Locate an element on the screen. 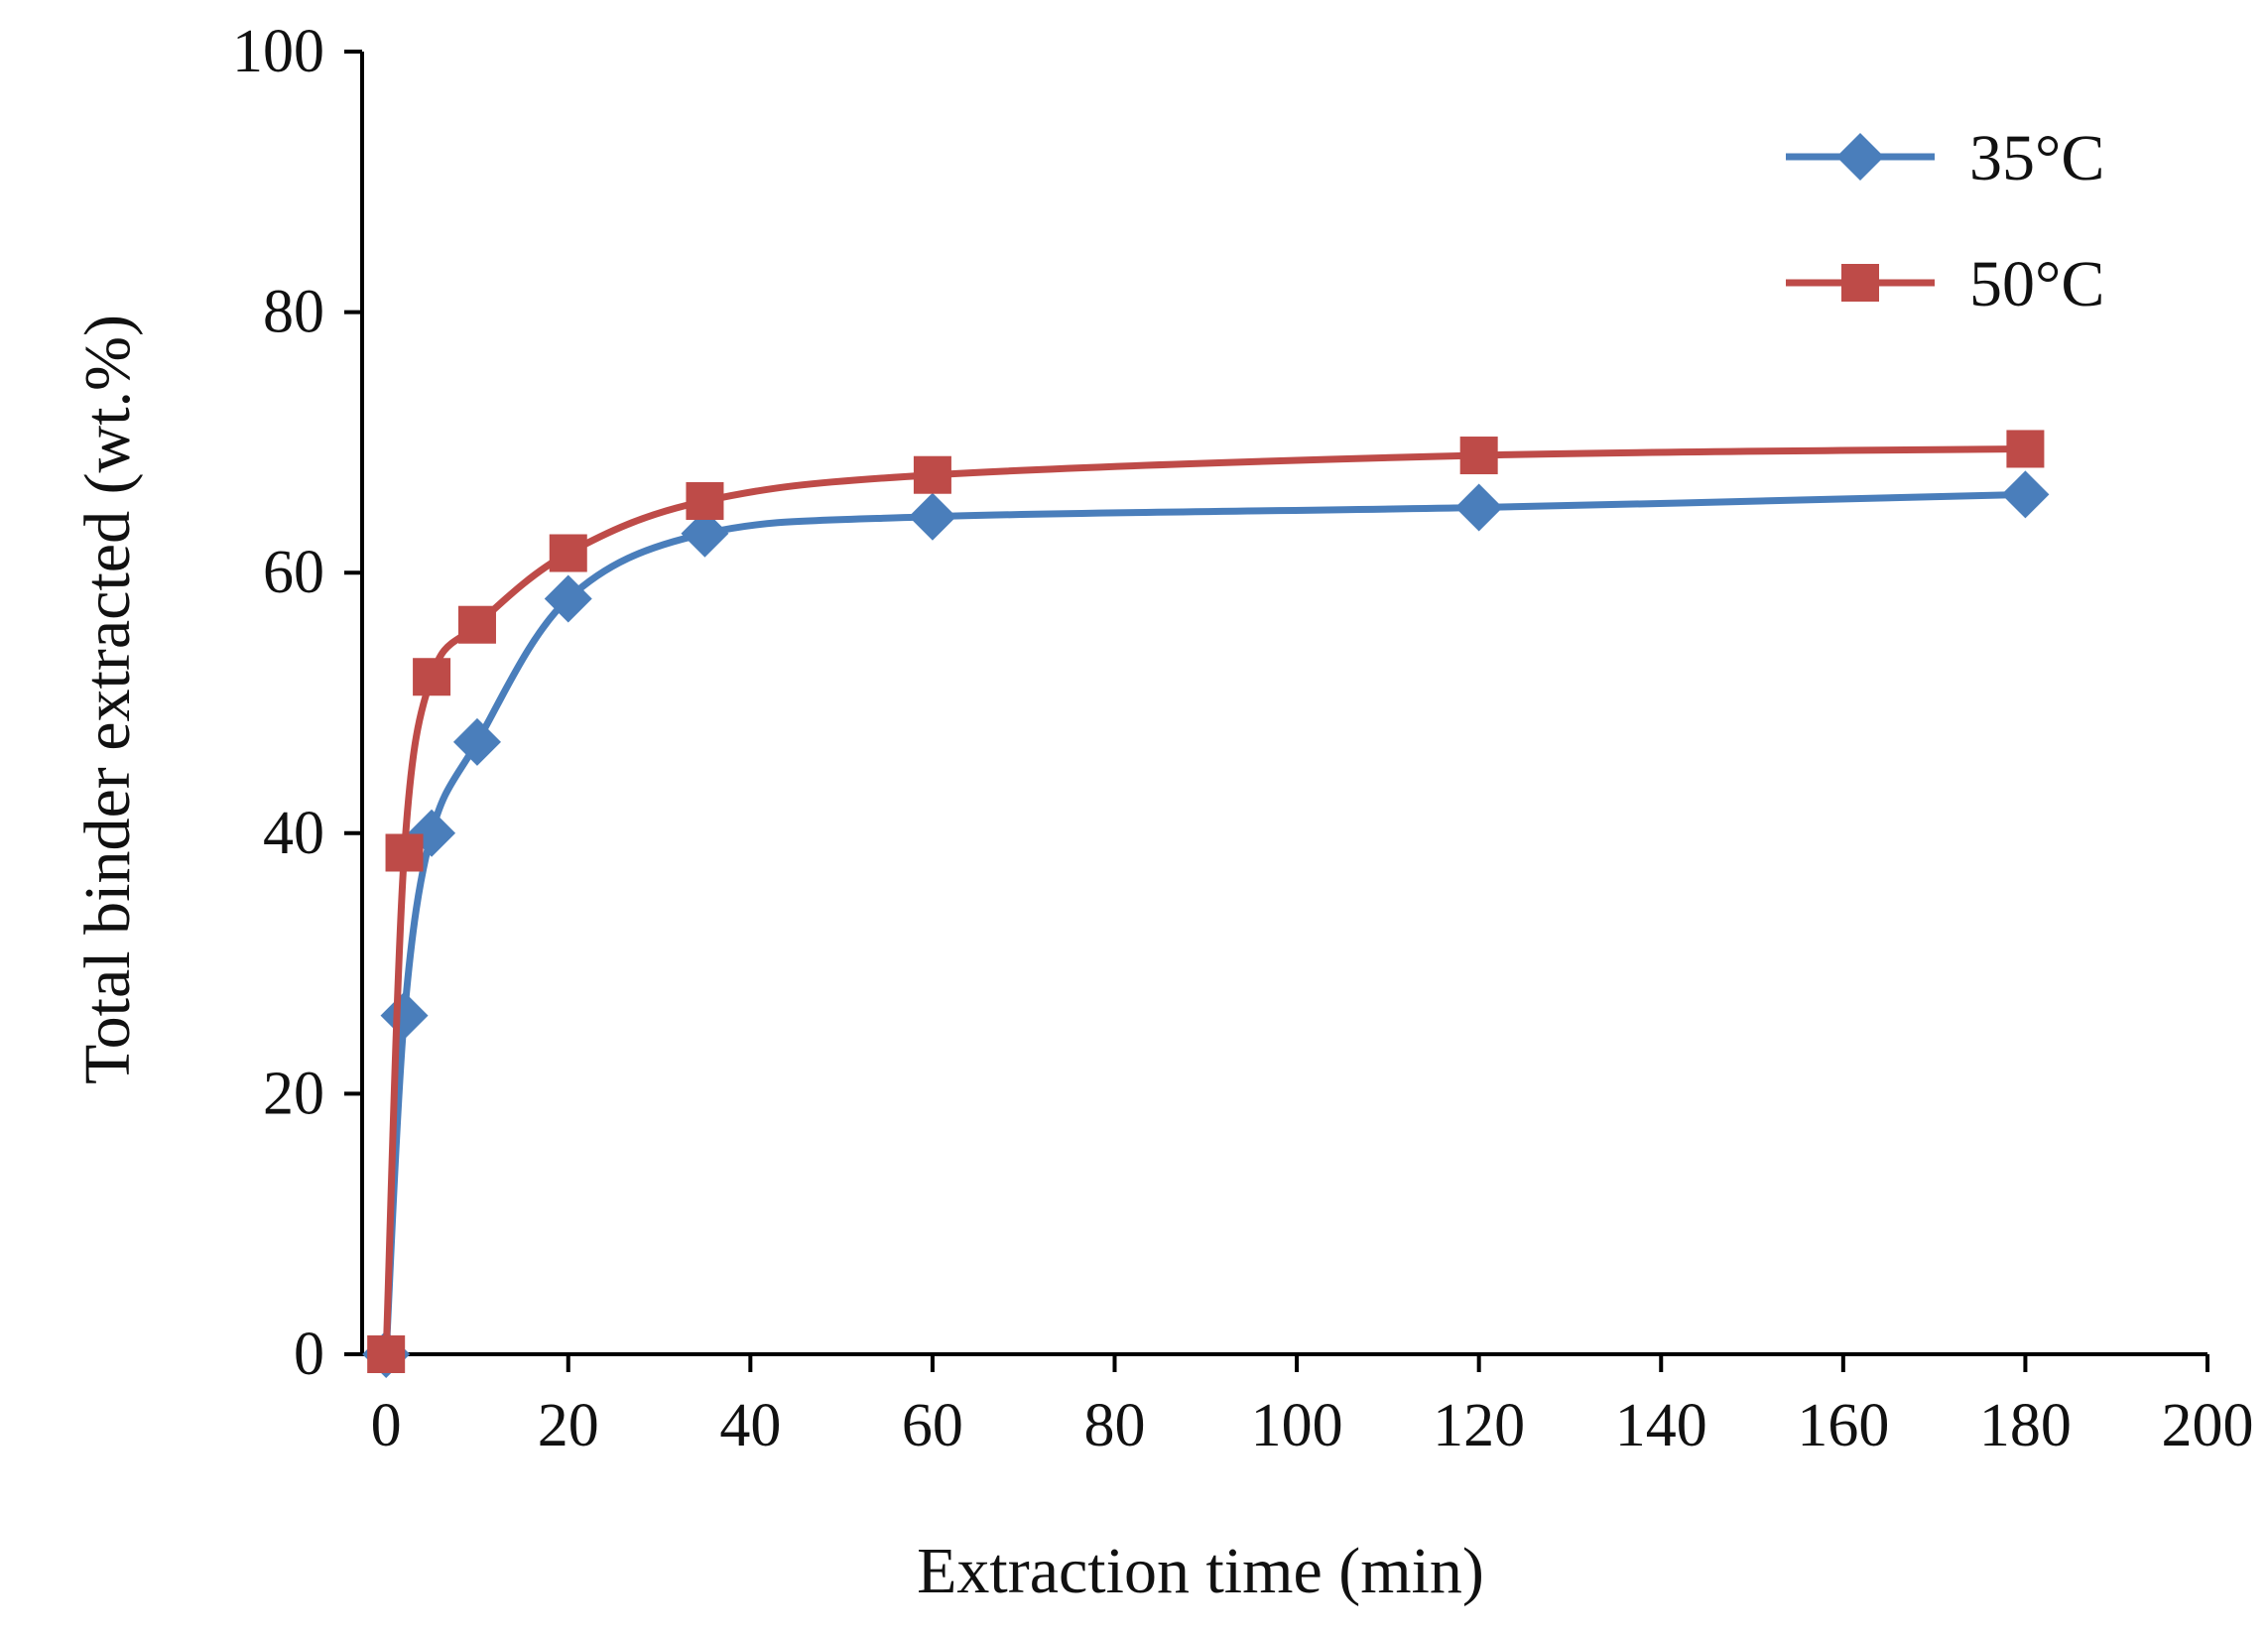  y-tick-label: 80 is located at coordinates (293, 312).